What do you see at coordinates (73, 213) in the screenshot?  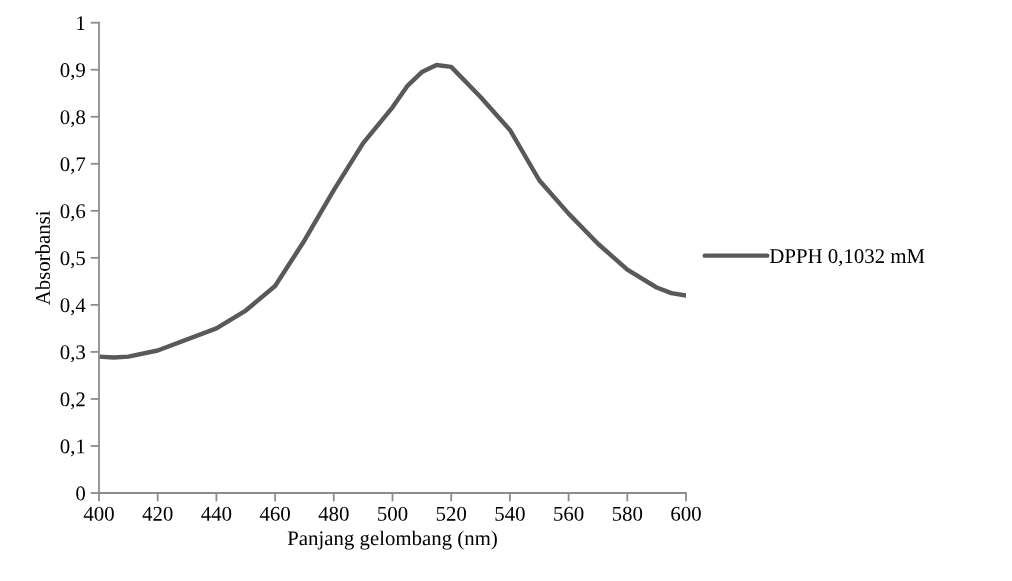 I see `y-tick-label: 0,6` at bounding box center [73, 213].